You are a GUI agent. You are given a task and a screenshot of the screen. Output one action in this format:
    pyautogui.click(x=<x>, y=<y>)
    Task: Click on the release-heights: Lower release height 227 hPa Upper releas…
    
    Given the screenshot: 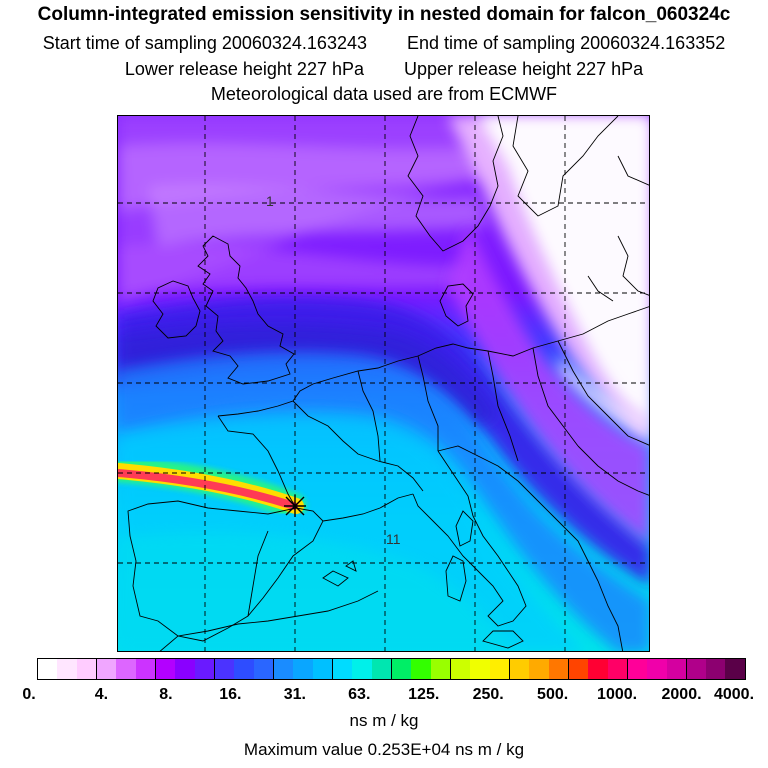 What is the action you would take?
    pyautogui.click(x=384, y=69)
    